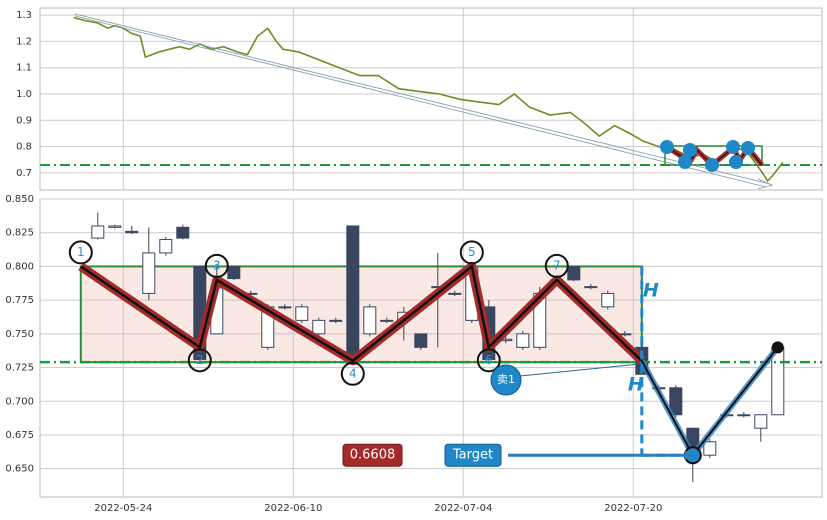 The height and width of the screenshot is (520, 827). I want to click on y-tick-label: 0.7, so click(24, 173).